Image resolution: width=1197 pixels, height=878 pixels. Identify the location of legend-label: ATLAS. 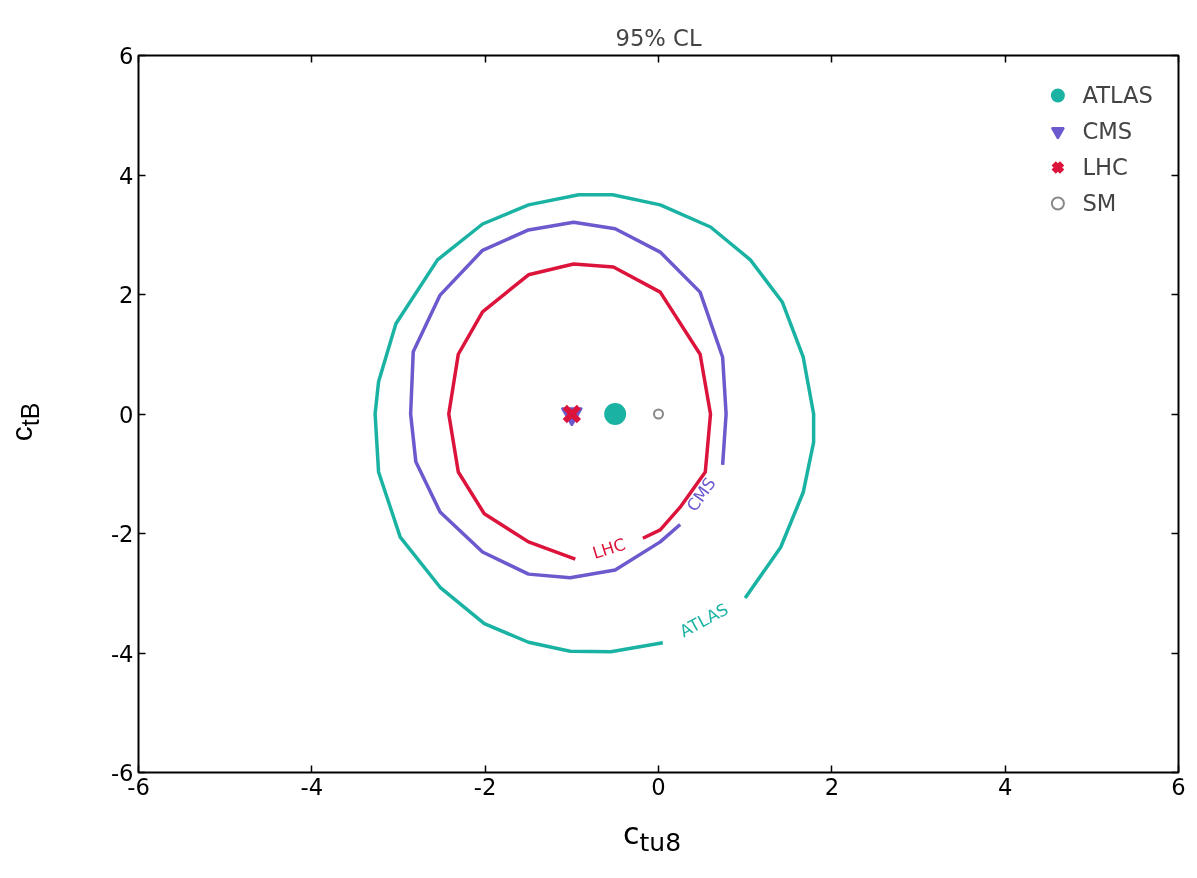
(1117, 95).